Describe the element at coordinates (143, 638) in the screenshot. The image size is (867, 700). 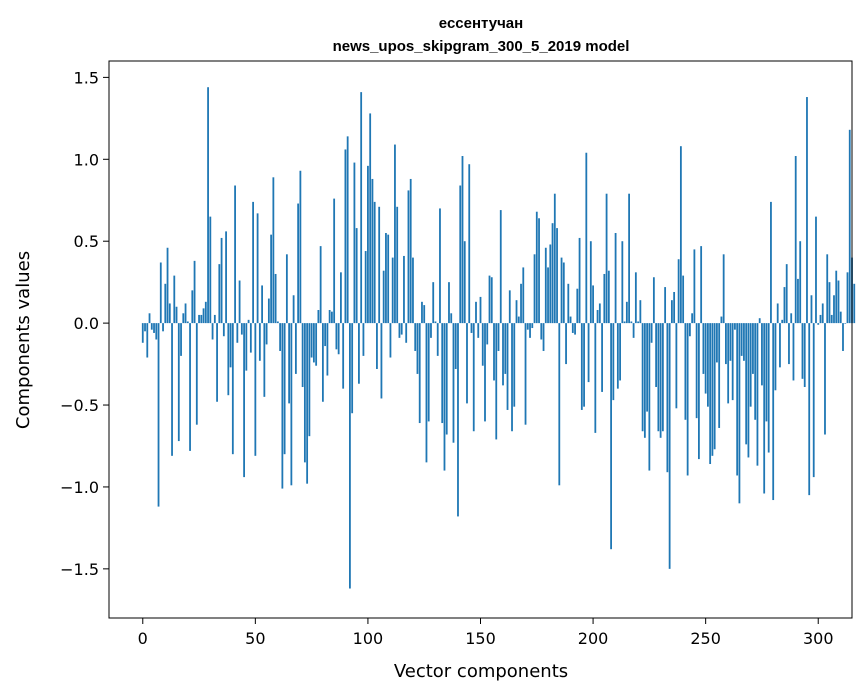
I see `x-tick-label: 0` at that location.